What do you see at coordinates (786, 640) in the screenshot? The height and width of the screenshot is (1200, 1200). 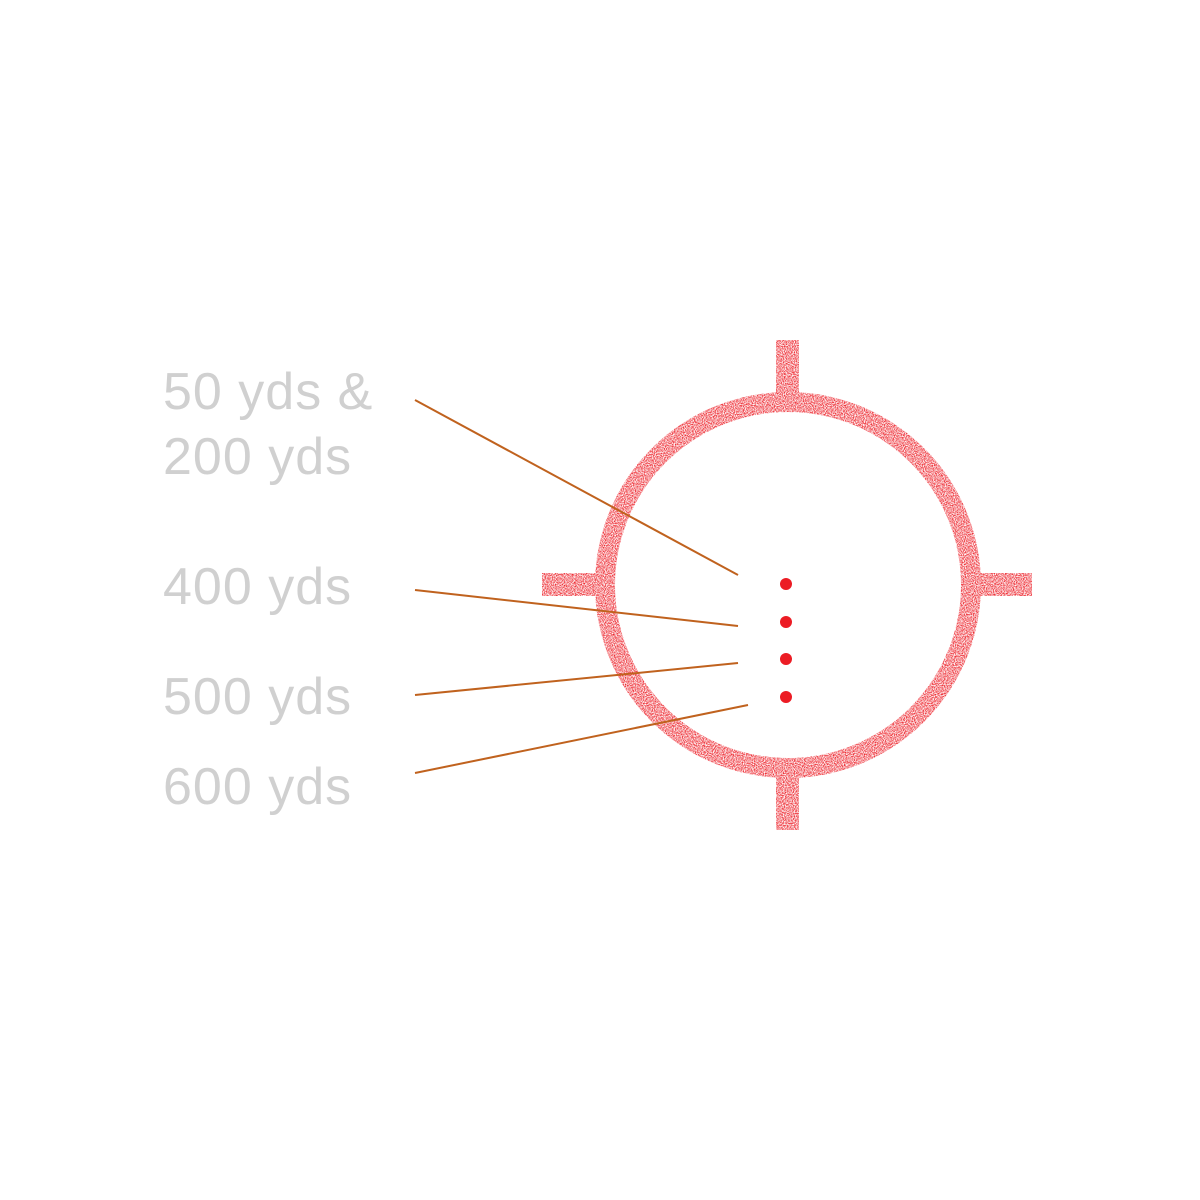 I see `holdover-dots` at bounding box center [786, 640].